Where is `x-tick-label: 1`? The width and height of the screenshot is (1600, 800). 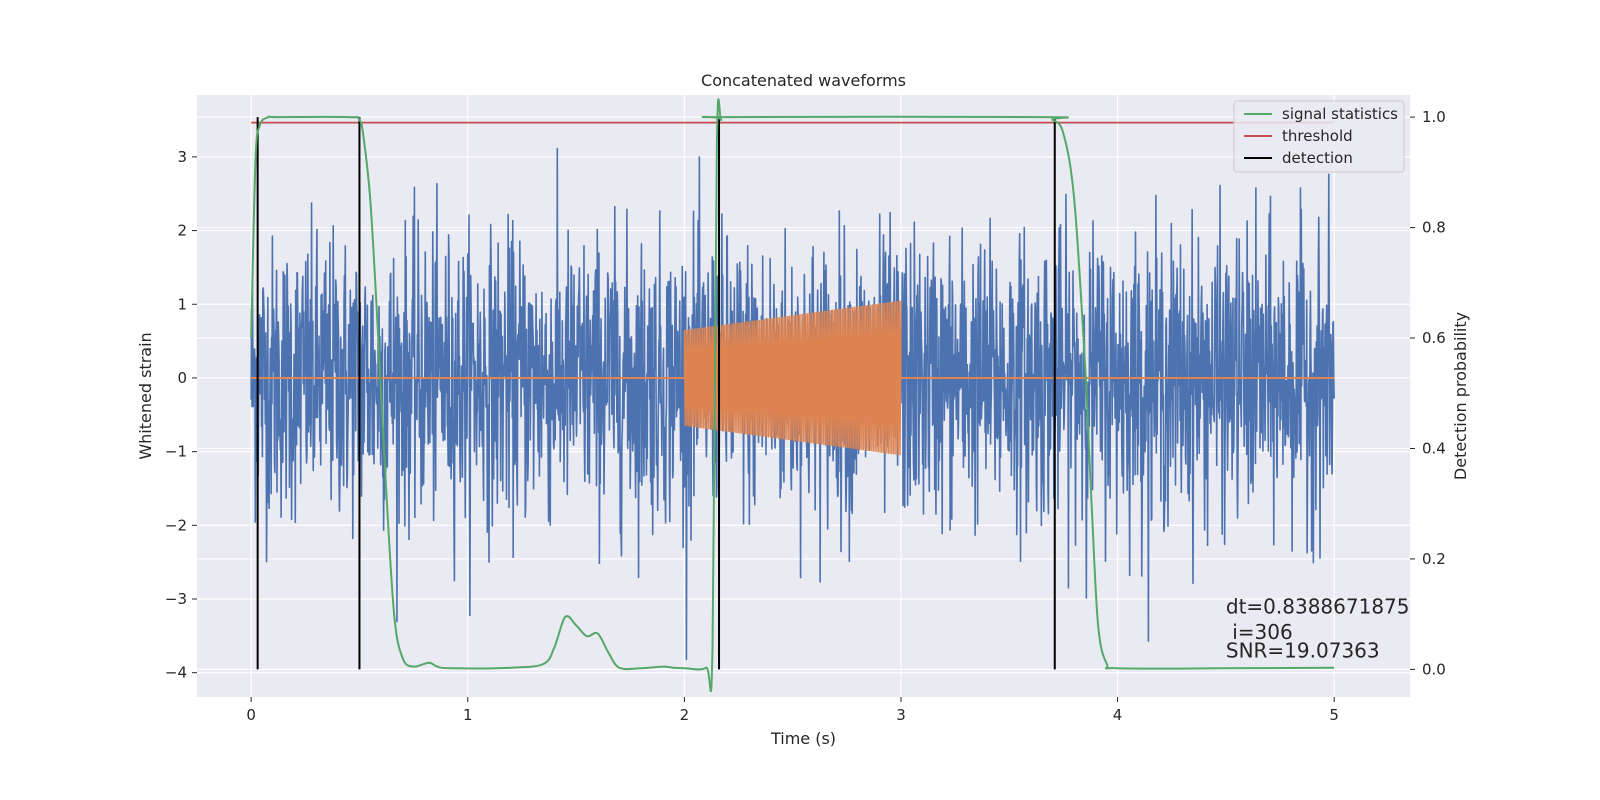 x-tick-label: 1 is located at coordinates (468, 715).